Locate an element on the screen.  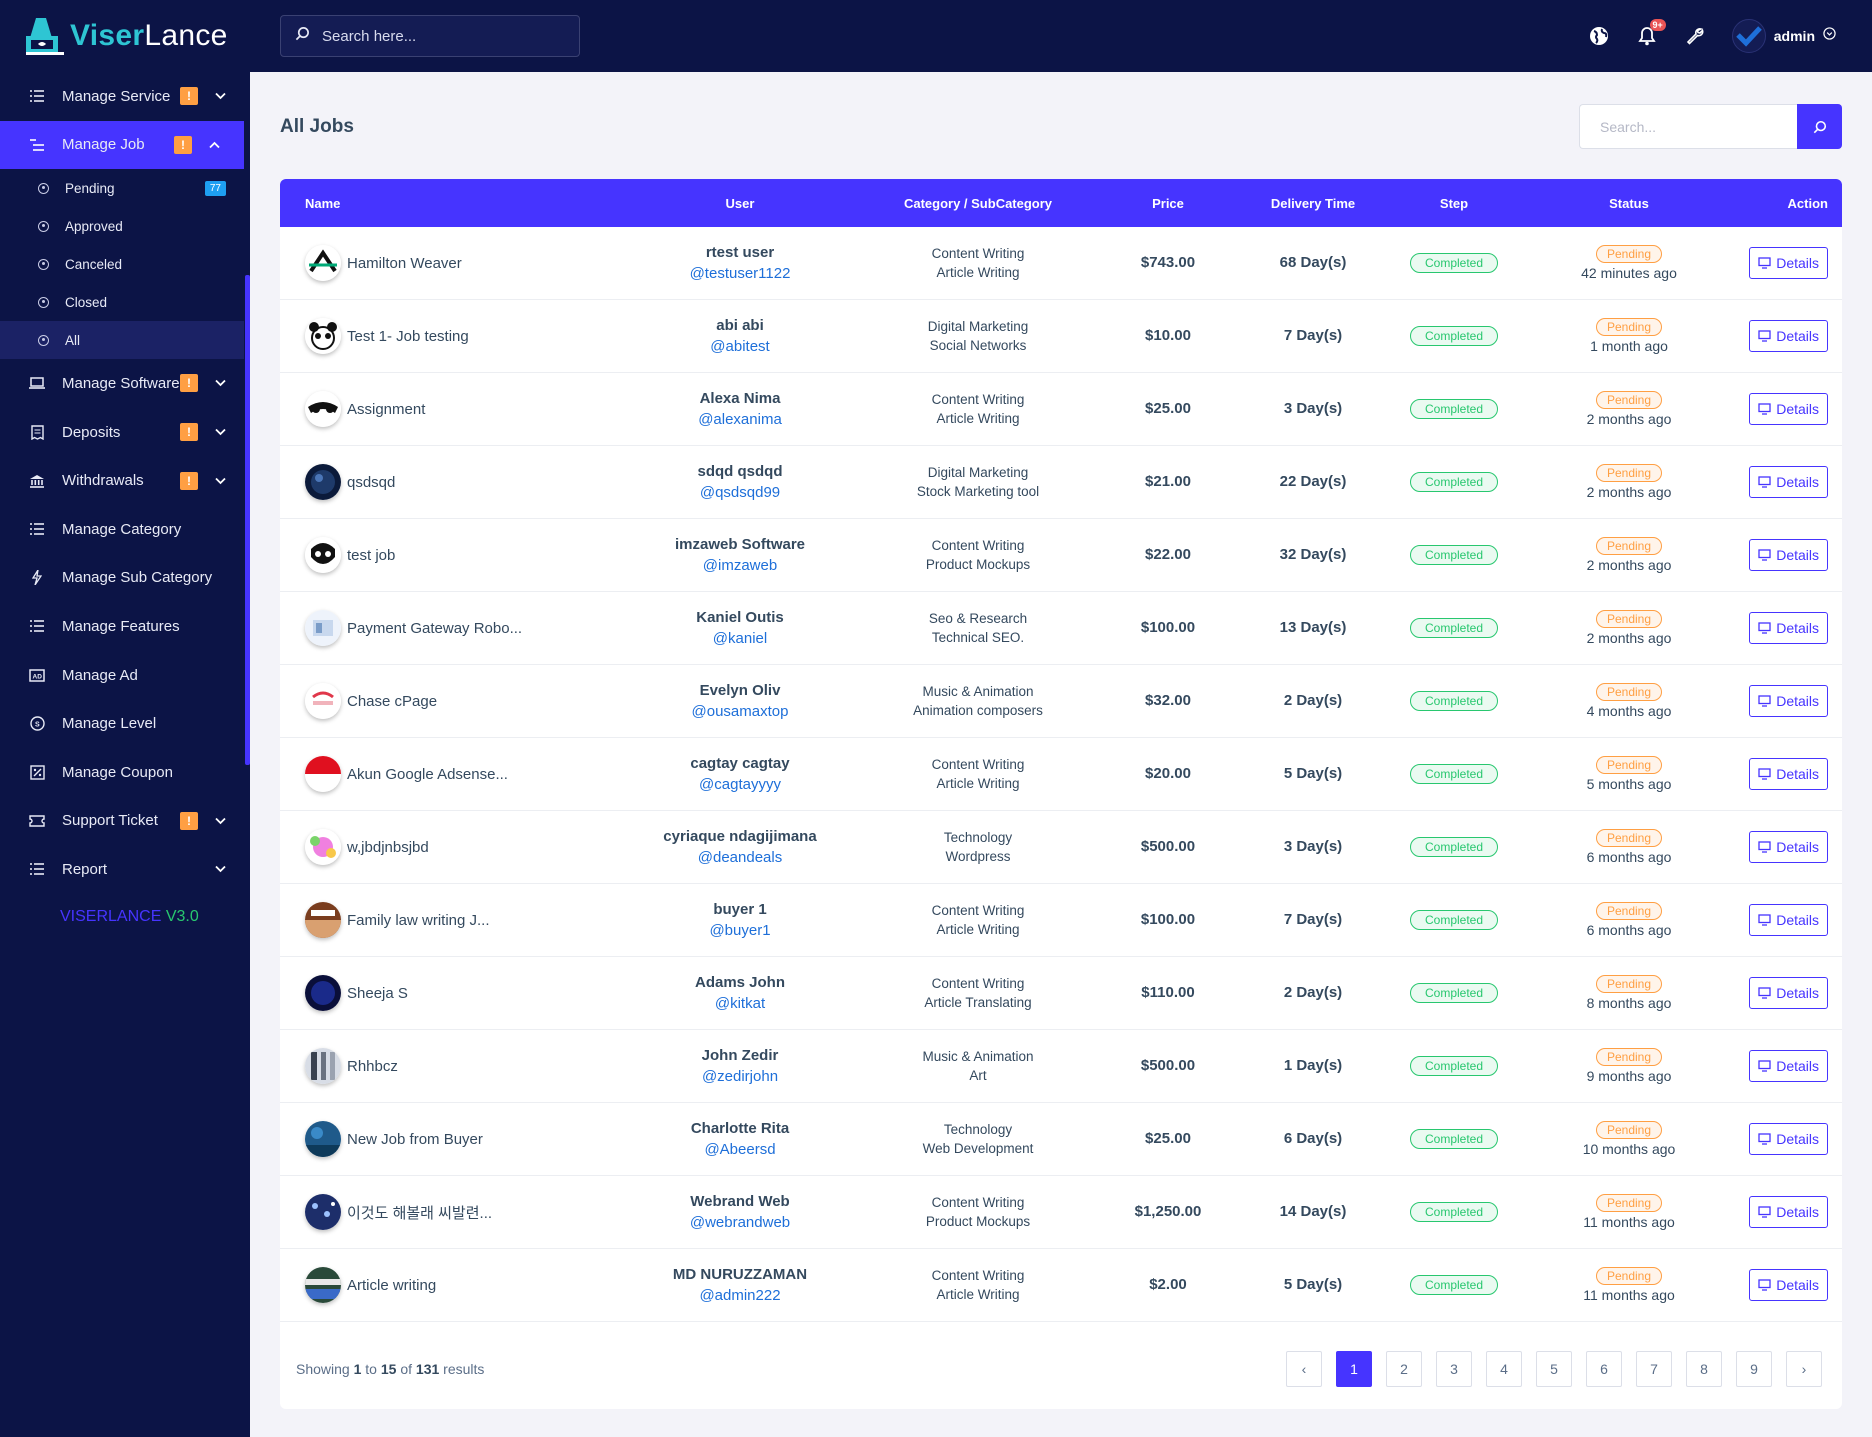
sidebar-item-deposits: Deposits! is located at coordinates (125, 432).